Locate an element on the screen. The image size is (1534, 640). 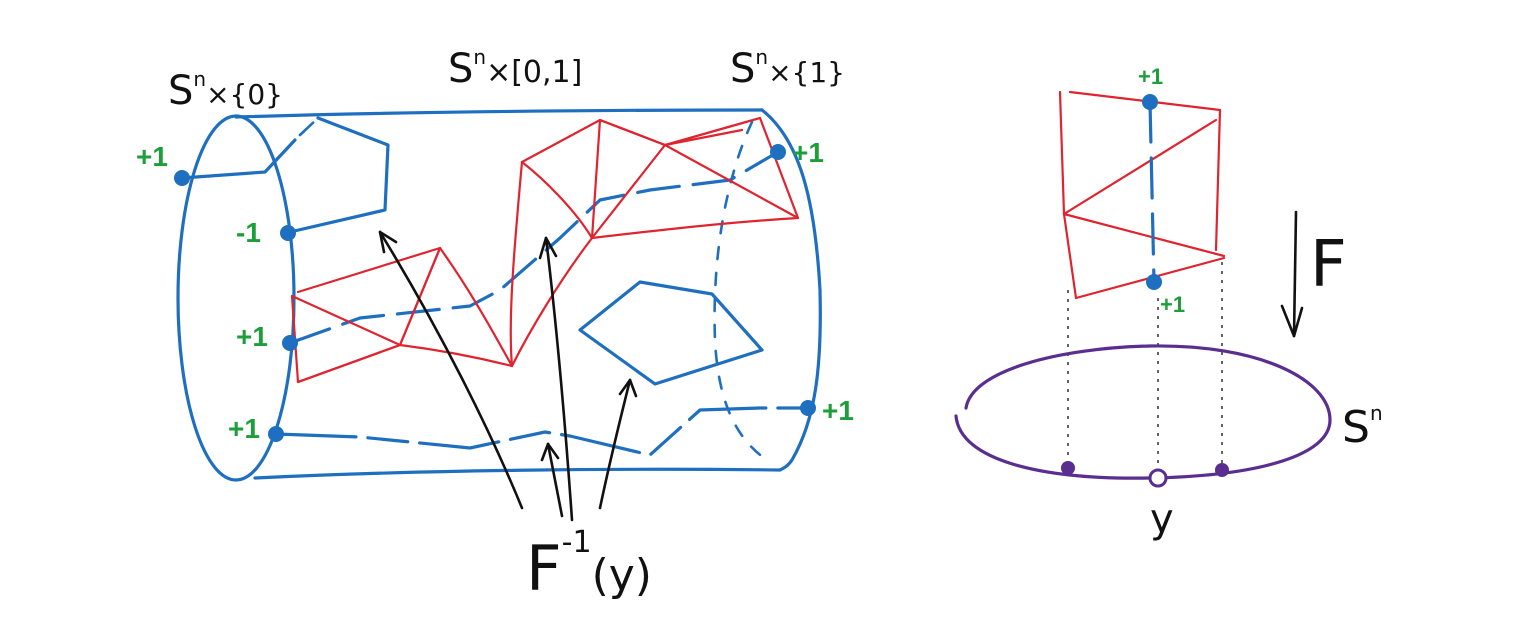
point-left-third is located at coordinates (290, 343).